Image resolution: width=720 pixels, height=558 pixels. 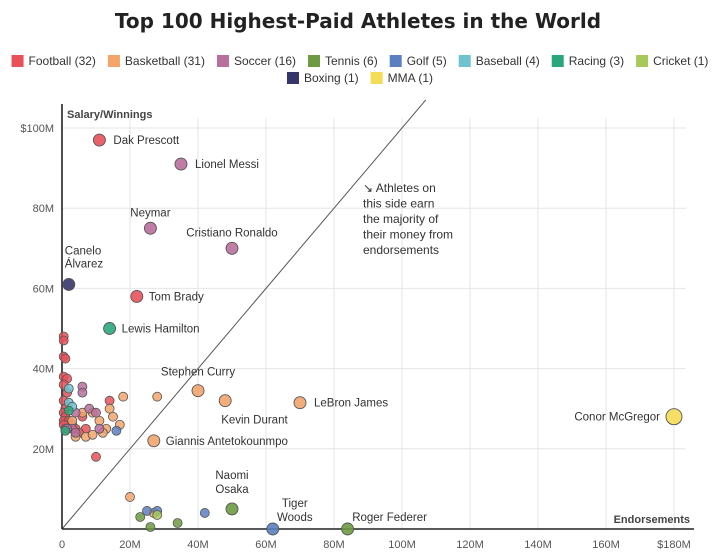 I want to click on x-tick-label: 80M, so click(x=333, y=545).